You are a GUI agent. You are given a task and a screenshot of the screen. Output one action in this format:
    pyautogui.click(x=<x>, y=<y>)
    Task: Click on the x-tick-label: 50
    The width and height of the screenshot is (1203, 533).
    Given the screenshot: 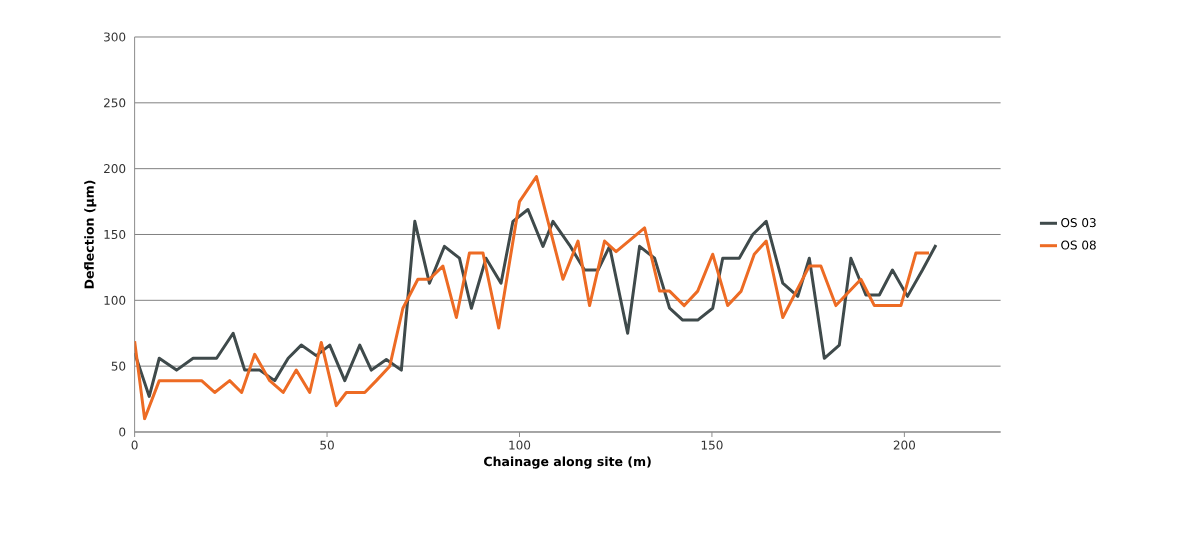 What is the action you would take?
    pyautogui.click(x=327, y=445)
    